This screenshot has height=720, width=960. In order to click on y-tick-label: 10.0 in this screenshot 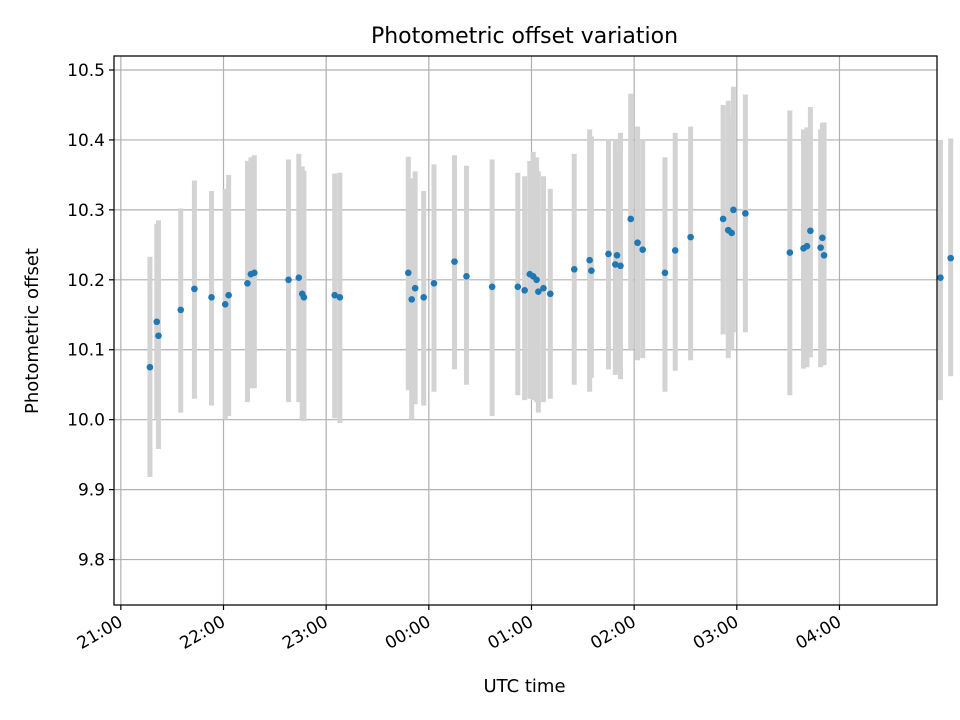, I will do `click(86, 421)`.